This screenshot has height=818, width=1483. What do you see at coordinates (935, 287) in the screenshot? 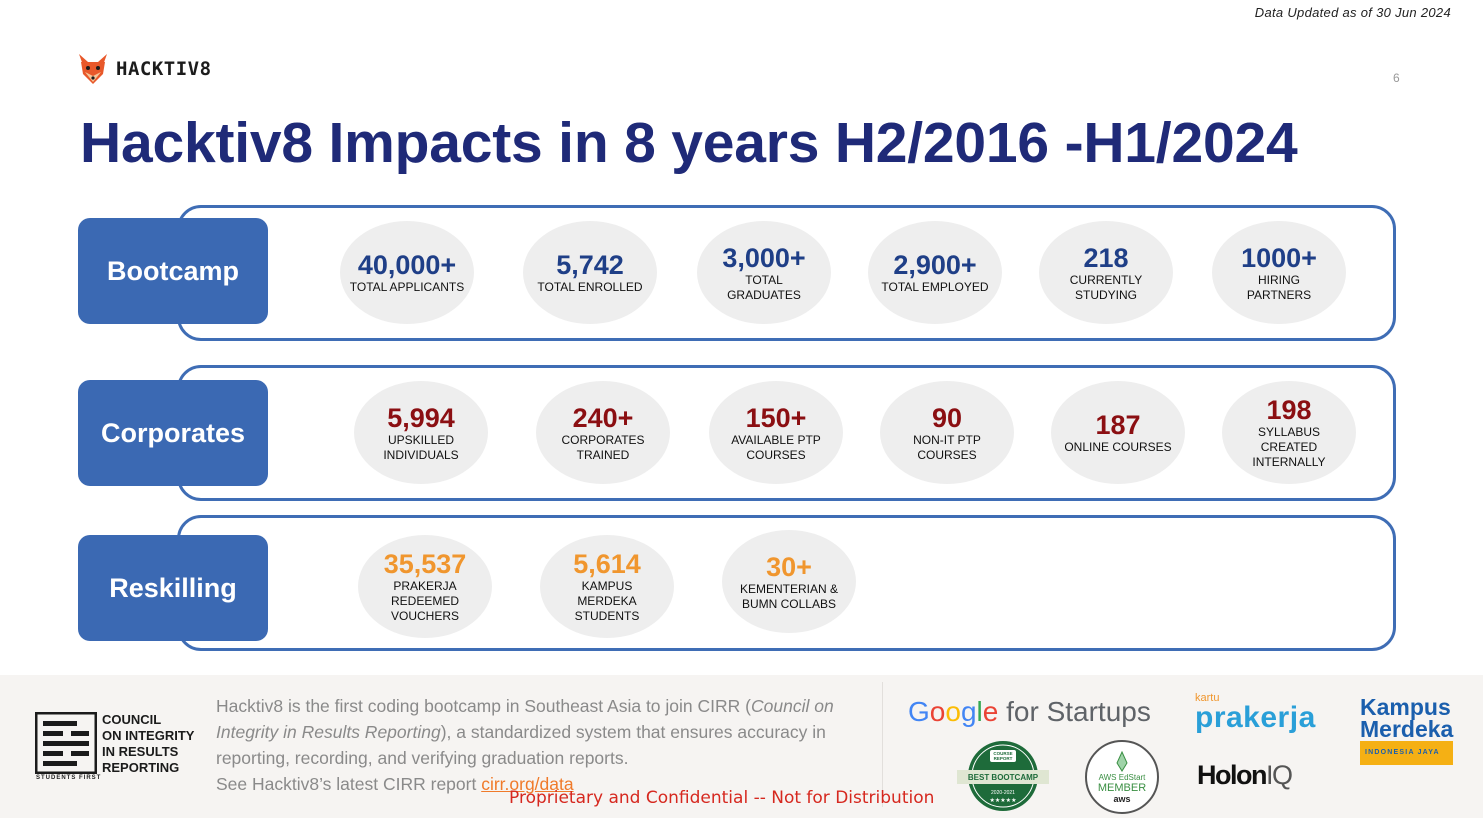
I see `stat-label: TOTAL EMPLOYED` at bounding box center [935, 287].